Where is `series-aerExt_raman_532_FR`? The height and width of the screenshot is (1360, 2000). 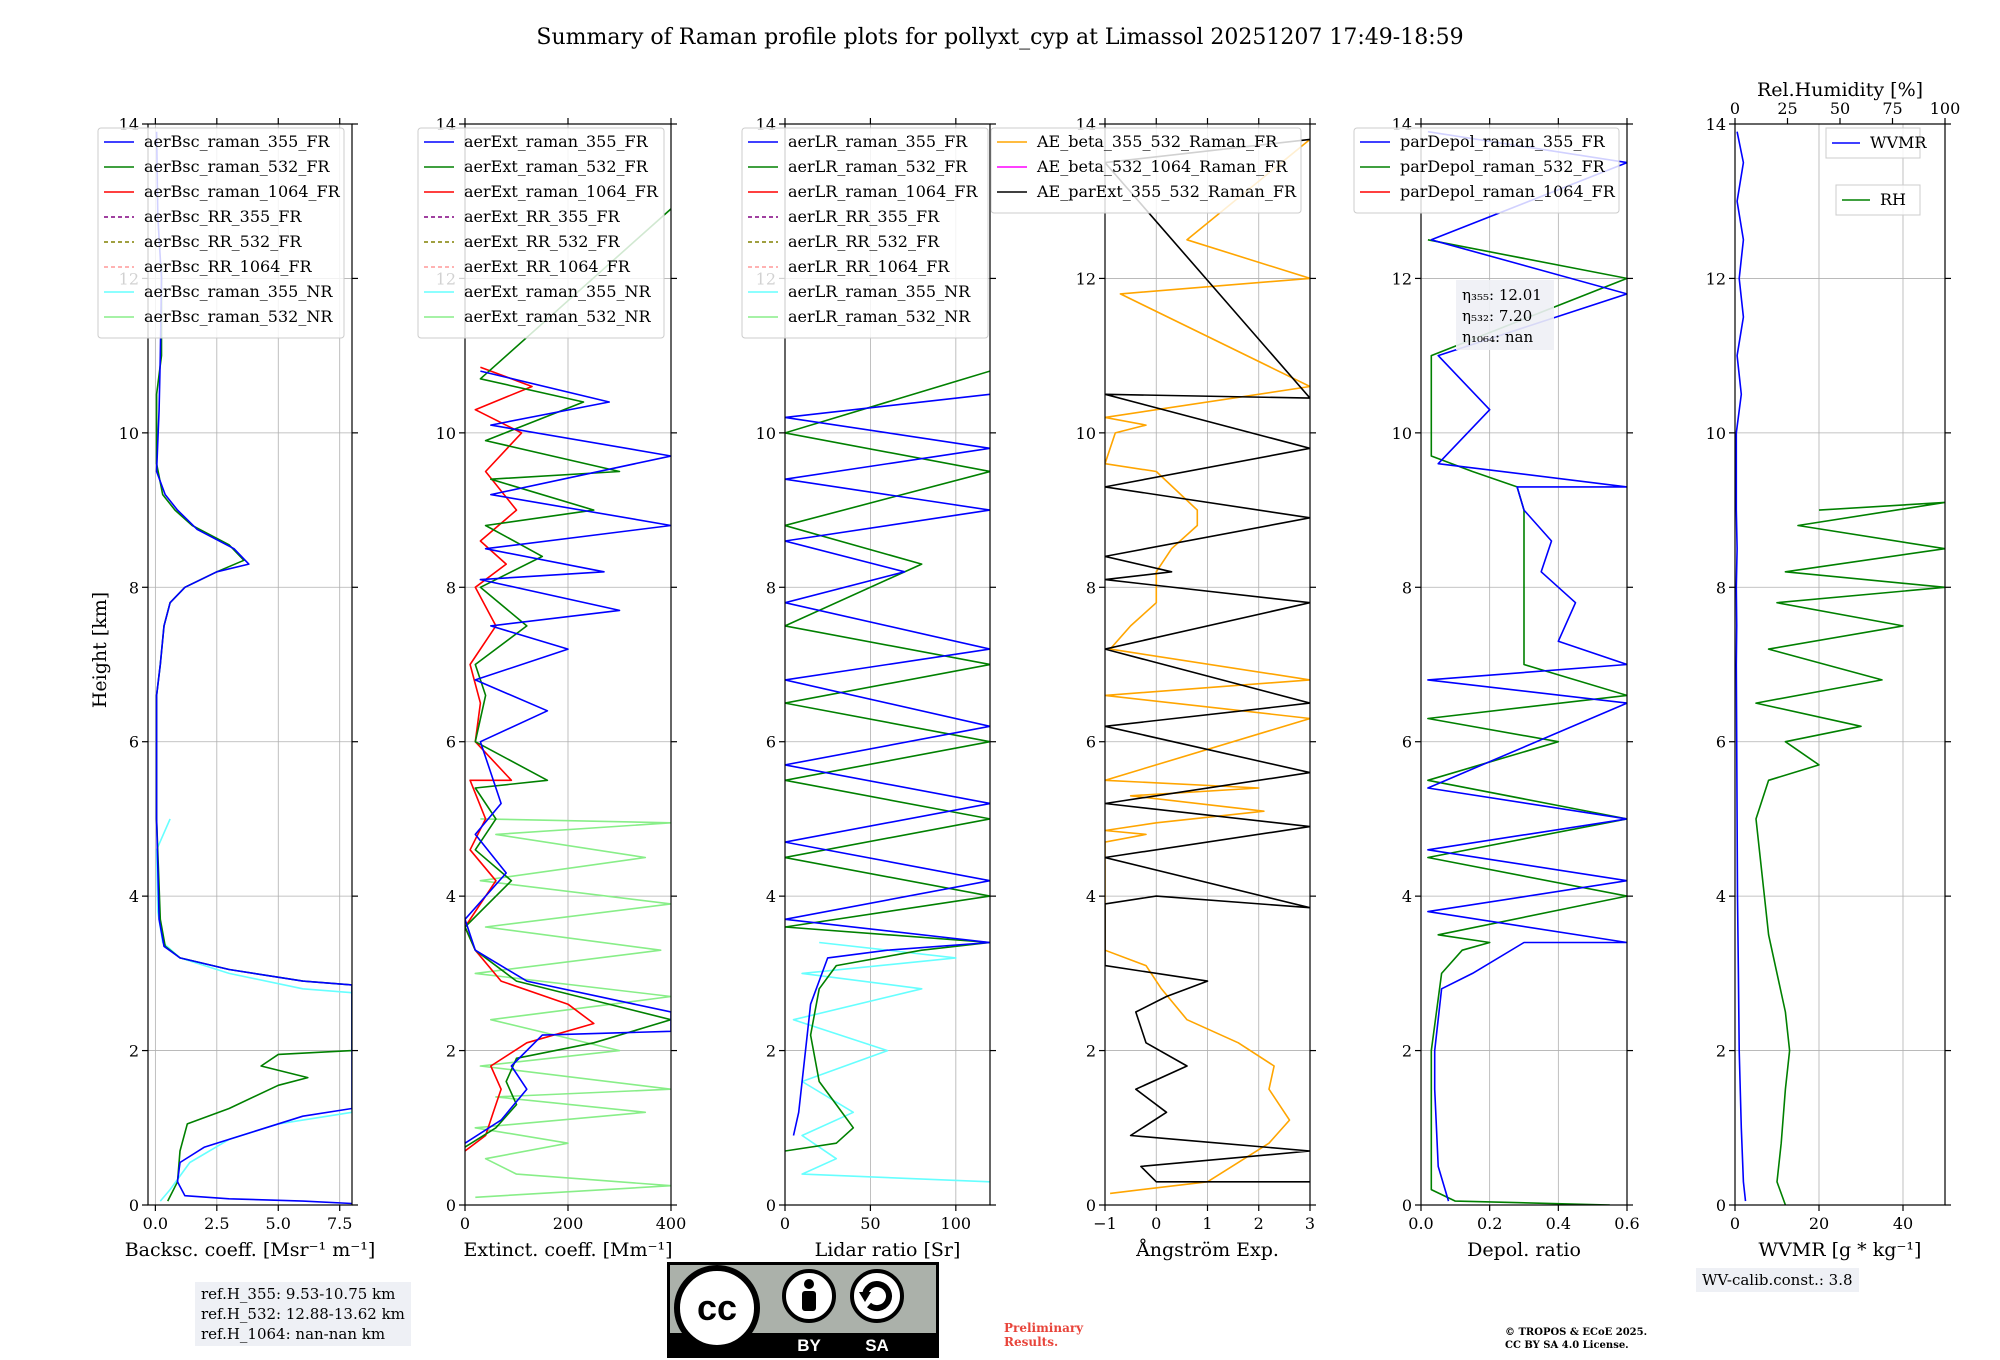 series-aerExt_raman_532_FR is located at coordinates (568, 678).